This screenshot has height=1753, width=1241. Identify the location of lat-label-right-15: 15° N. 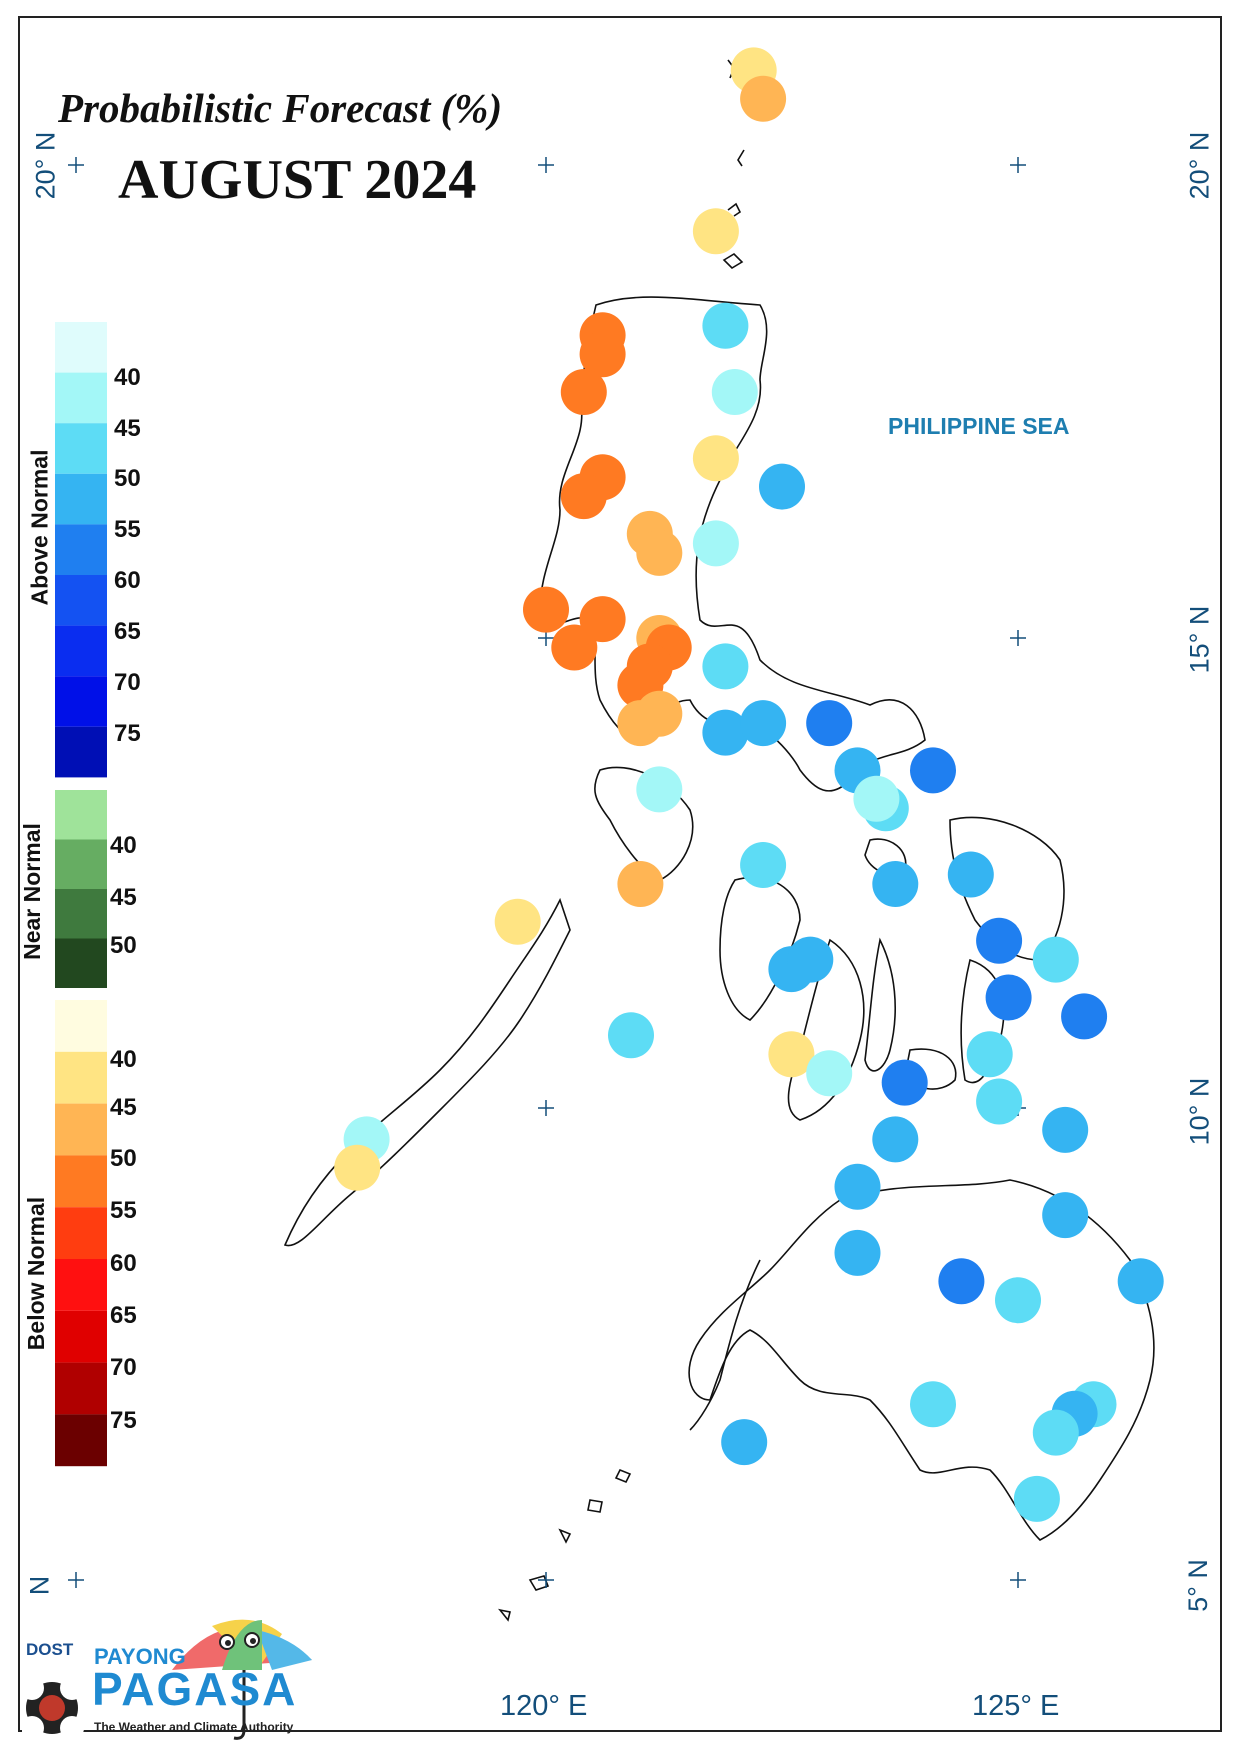
(1199, 639).